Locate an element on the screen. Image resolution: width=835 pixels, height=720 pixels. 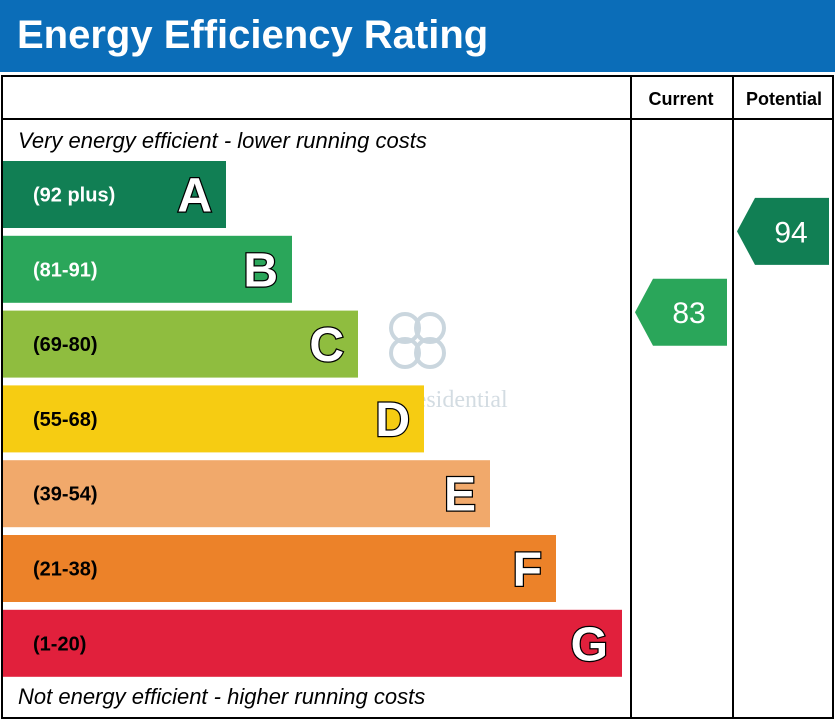
page-title: Energy Efficiency Rating is located at coordinates (253, 35).